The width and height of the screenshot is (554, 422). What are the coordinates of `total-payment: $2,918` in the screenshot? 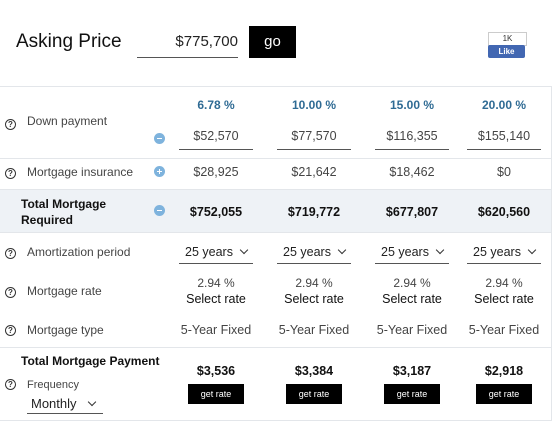 It's located at (504, 371).